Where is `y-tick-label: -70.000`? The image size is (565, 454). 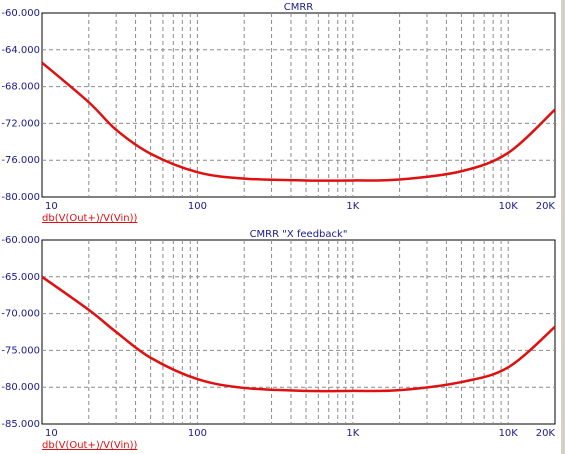
y-tick-label: -70.000 is located at coordinates (20, 314).